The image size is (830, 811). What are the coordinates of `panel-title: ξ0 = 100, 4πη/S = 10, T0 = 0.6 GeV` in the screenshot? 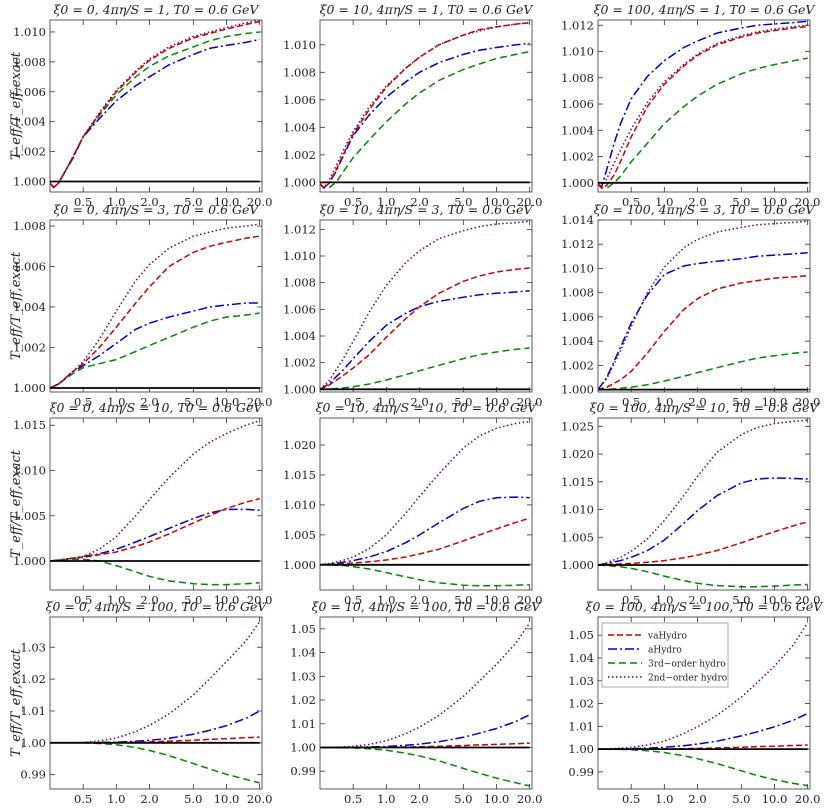 It's located at (705, 407).